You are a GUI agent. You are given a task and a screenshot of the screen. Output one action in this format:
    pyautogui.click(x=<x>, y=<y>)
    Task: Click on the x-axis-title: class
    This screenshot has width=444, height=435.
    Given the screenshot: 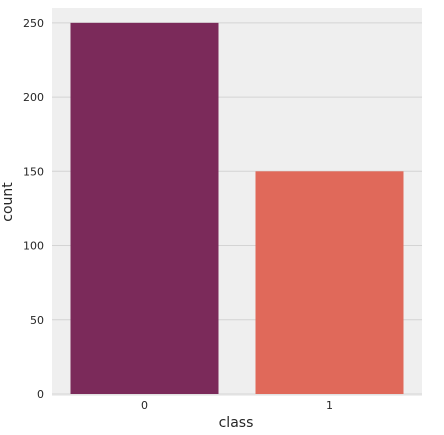 What is the action you would take?
    pyautogui.click(x=236, y=423)
    